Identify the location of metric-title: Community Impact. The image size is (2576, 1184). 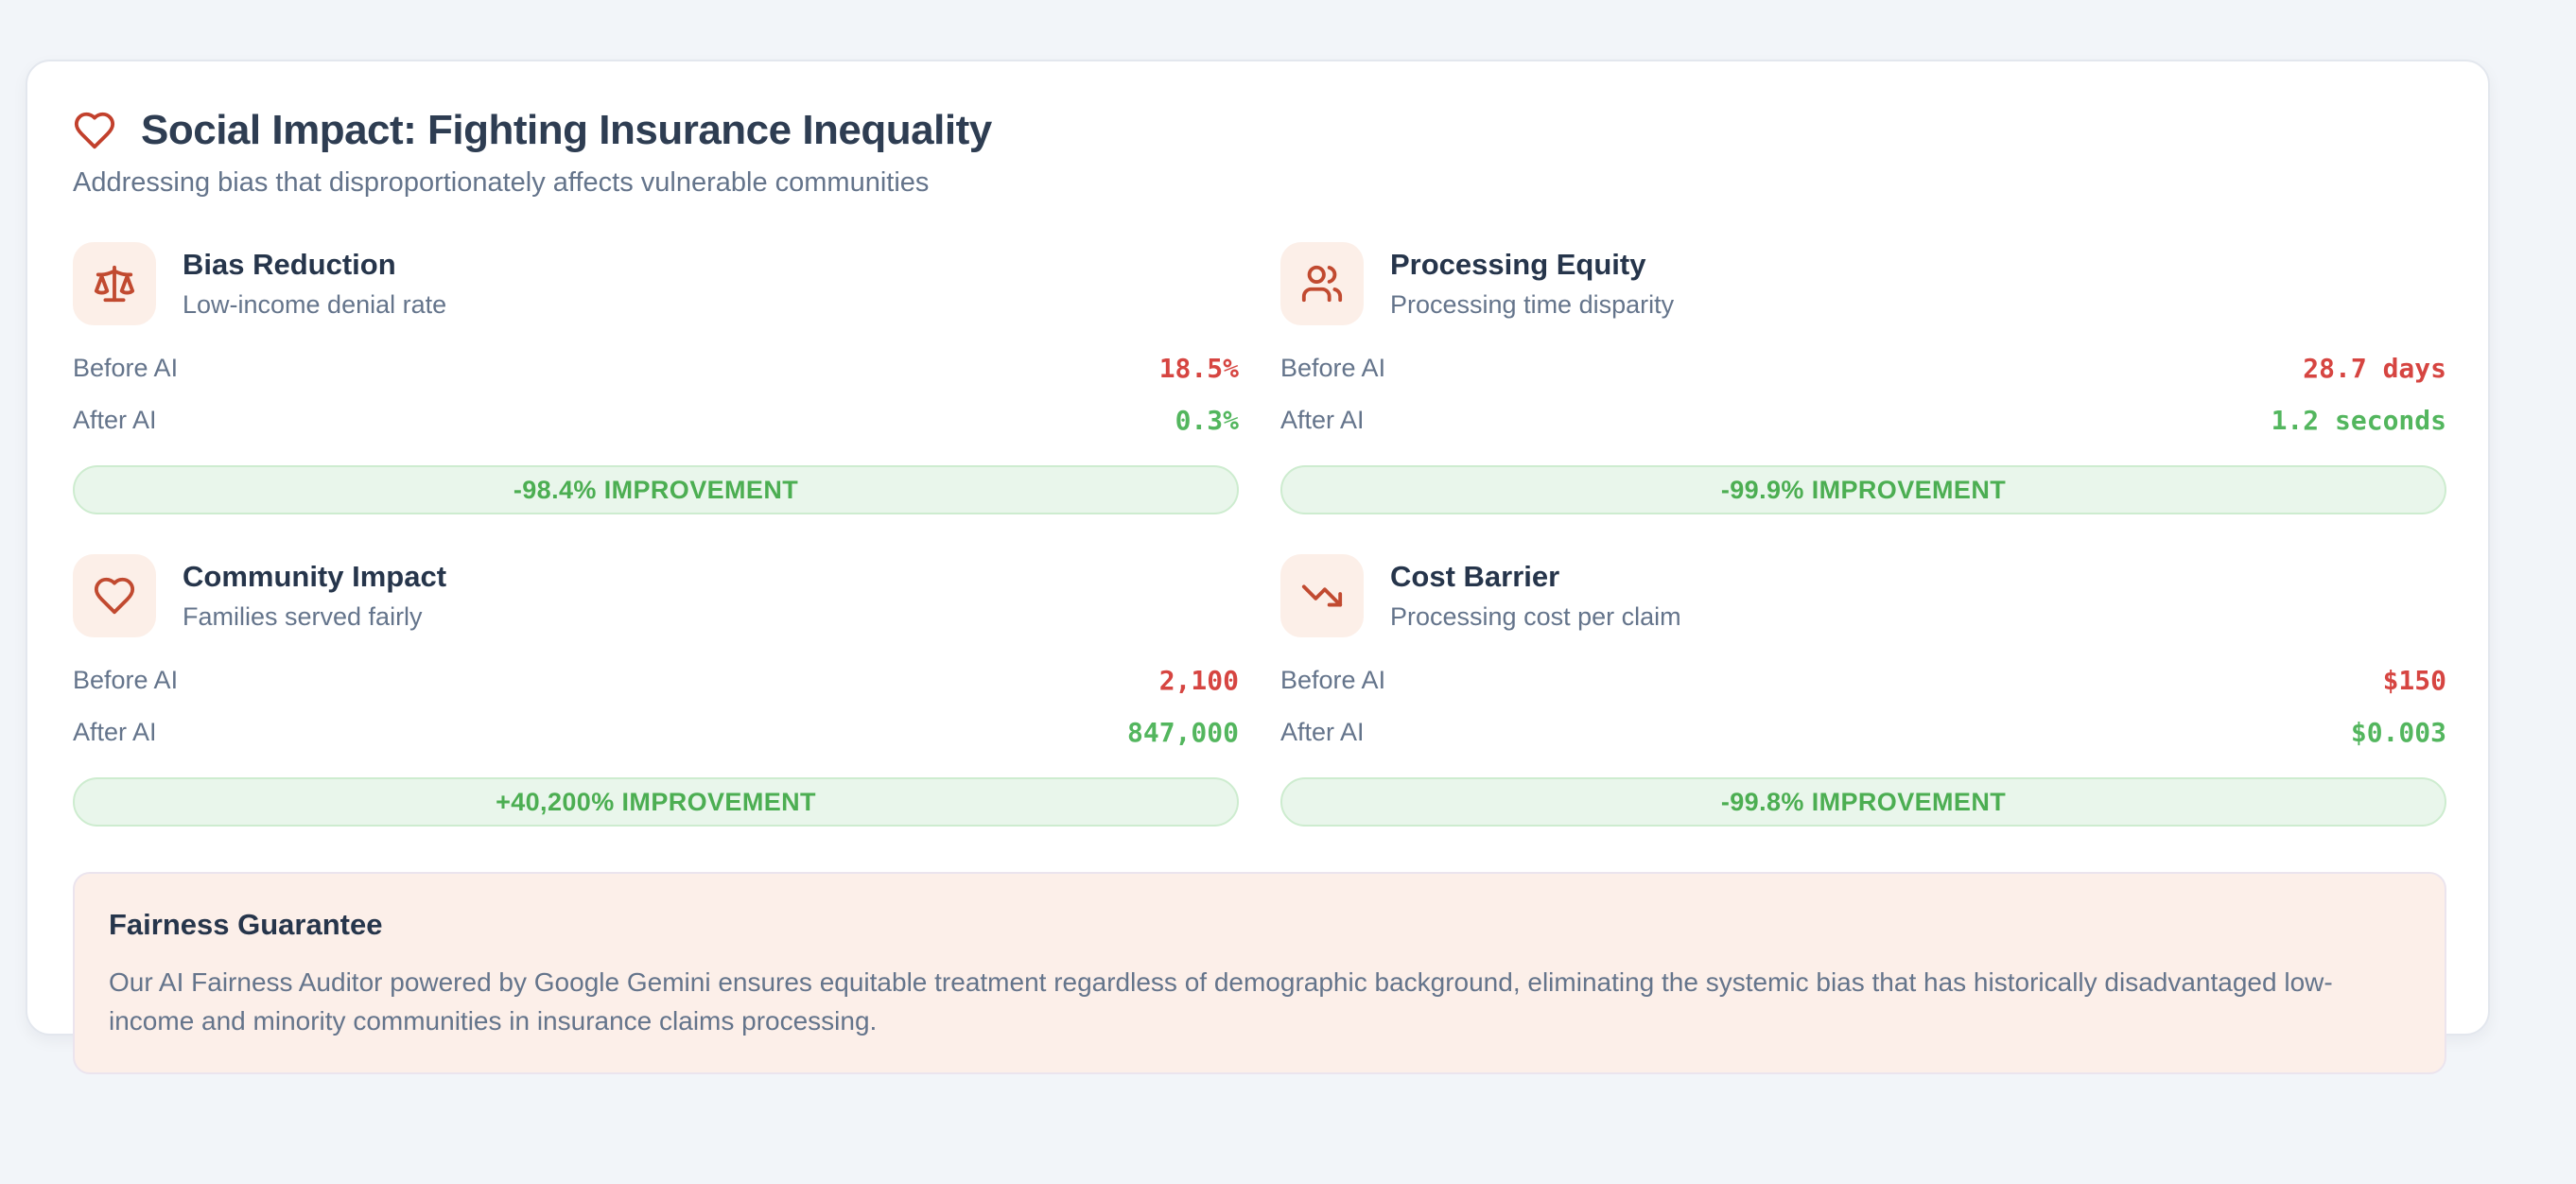
(315, 576).